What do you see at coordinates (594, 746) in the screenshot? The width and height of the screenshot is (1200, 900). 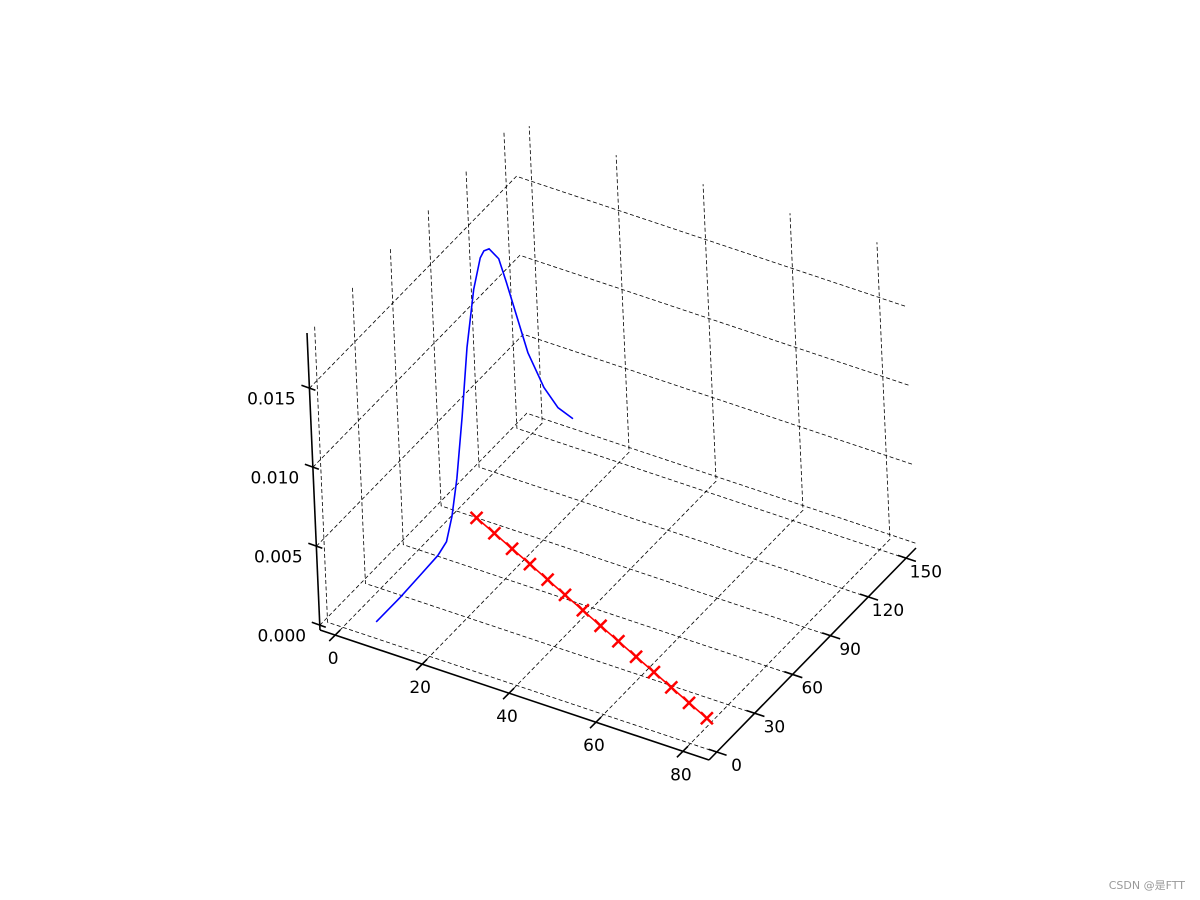 I see `x-tick-label: 60` at bounding box center [594, 746].